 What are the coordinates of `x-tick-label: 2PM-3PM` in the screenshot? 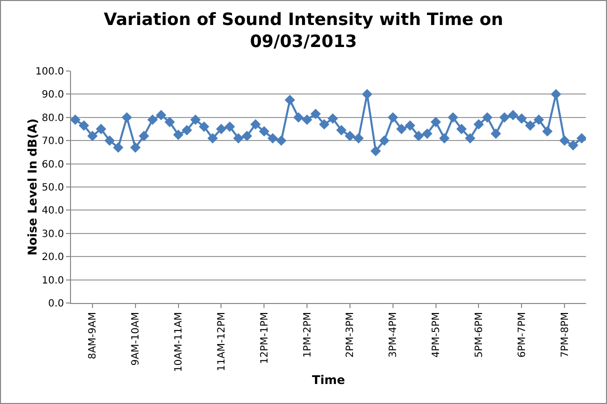 It's located at (350, 335).